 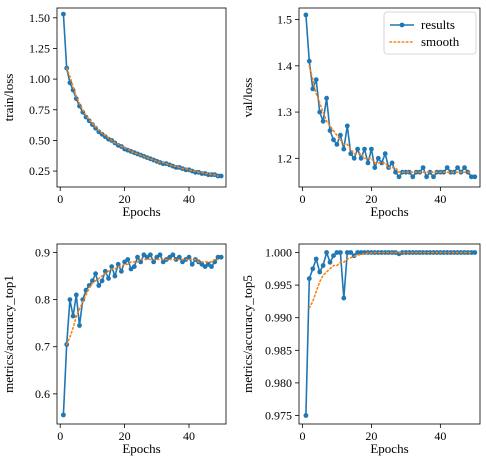 What do you see at coordinates (278, 350) in the screenshot?
I see `y-tick-label: 0.985` at bounding box center [278, 350].